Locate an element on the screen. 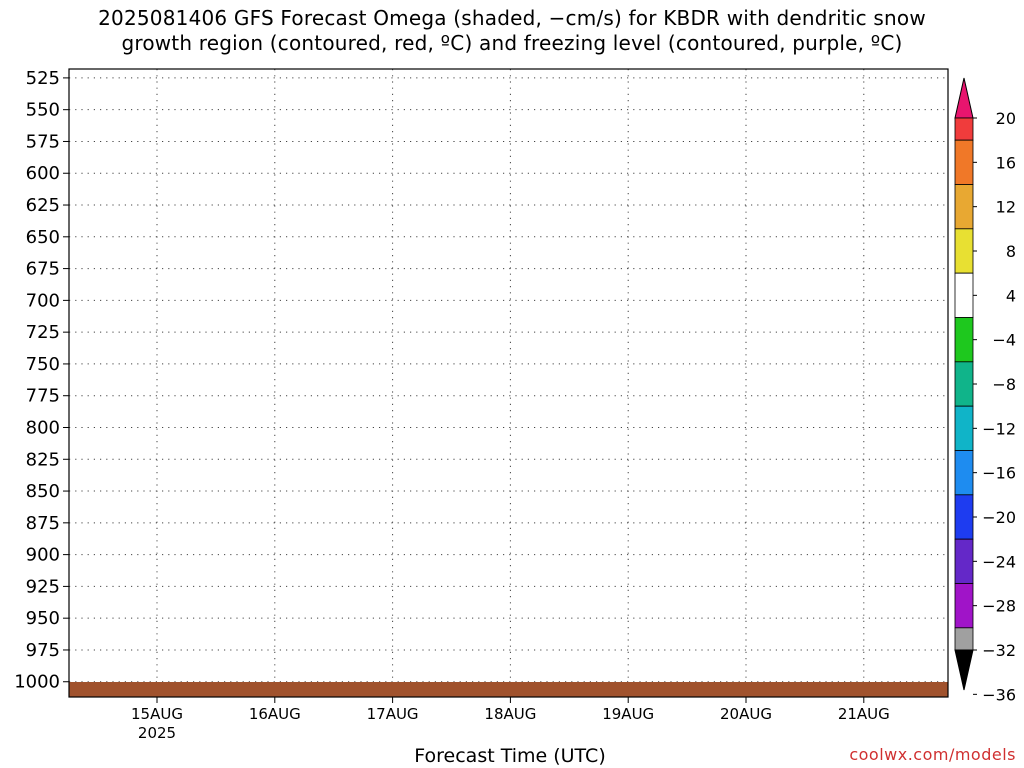 Image resolution: width=1024 pixels, height=768 pixels. colorbar-tick-label: 8 is located at coordinates (1011, 251).